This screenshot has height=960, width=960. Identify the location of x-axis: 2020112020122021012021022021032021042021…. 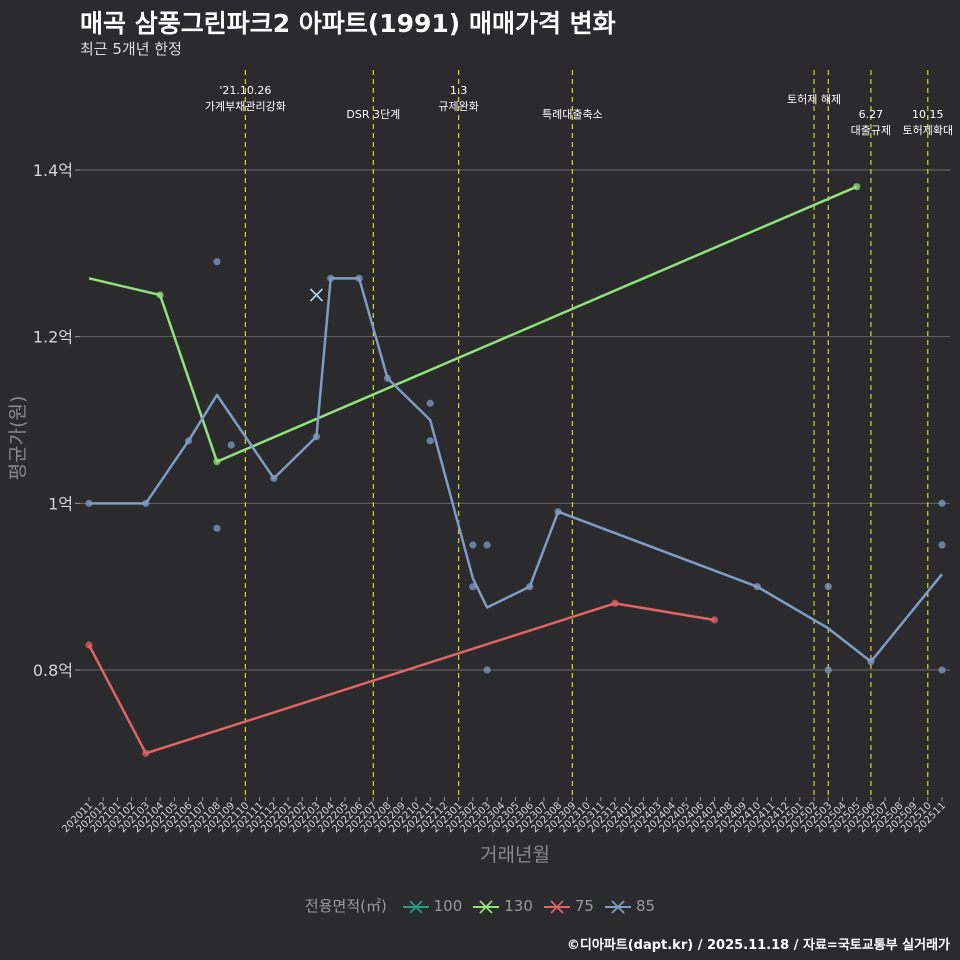
(504, 816).